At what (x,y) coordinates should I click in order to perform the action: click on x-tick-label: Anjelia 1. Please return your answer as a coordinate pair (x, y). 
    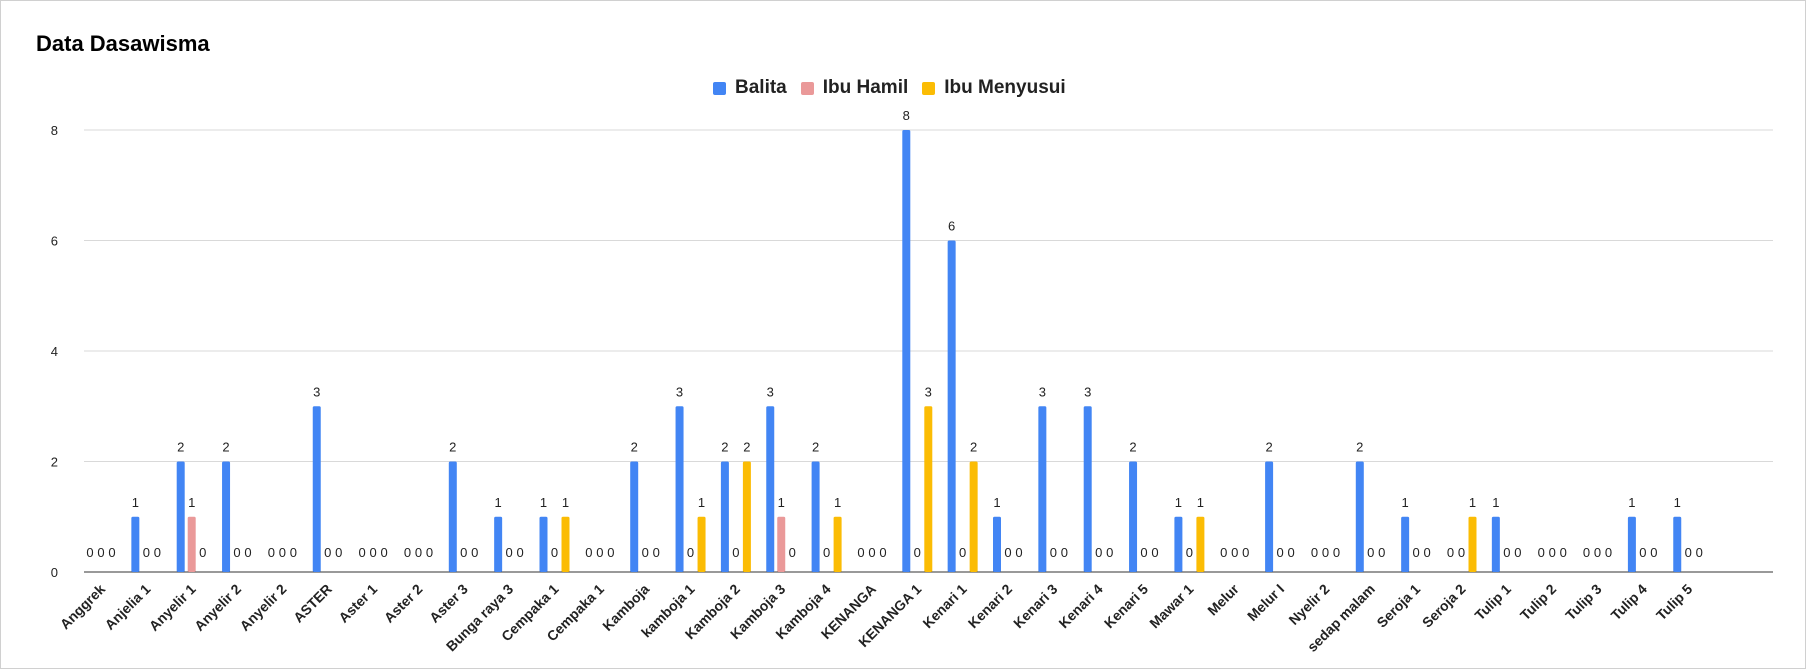
    Looking at the image, I should click on (127, 607).